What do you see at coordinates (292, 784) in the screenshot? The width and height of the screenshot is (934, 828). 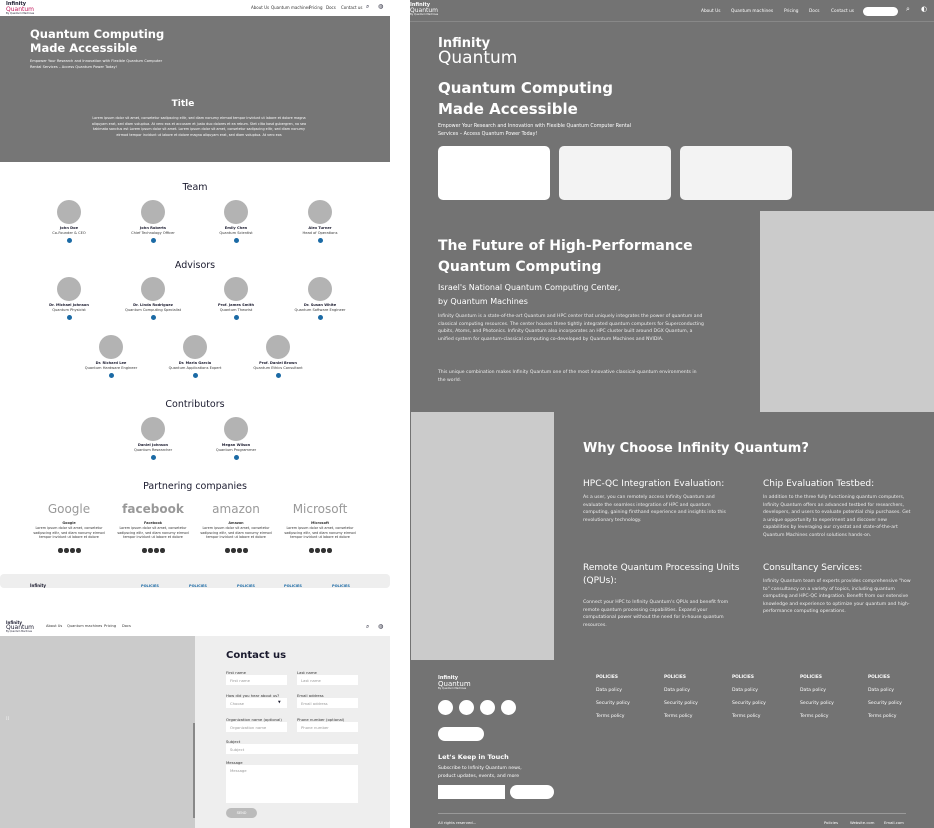 I see `form-field: Message` at bounding box center [292, 784].